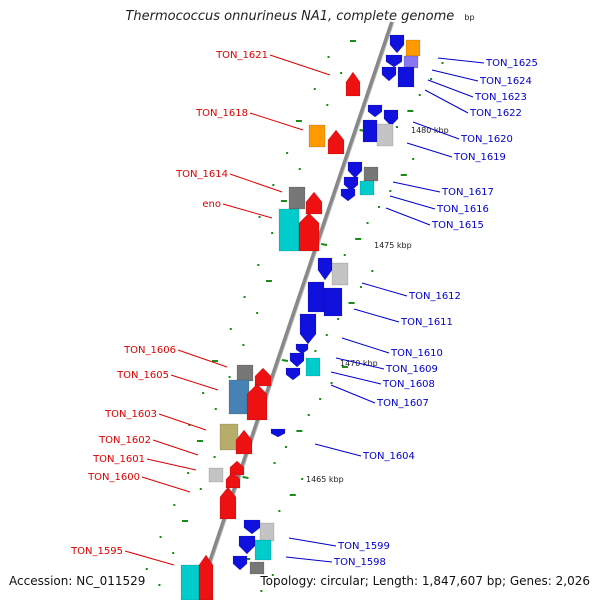  What do you see at coordinates (467, 192) in the screenshot?
I see `gene-label-right: TON_1617` at bounding box center [467, 192].